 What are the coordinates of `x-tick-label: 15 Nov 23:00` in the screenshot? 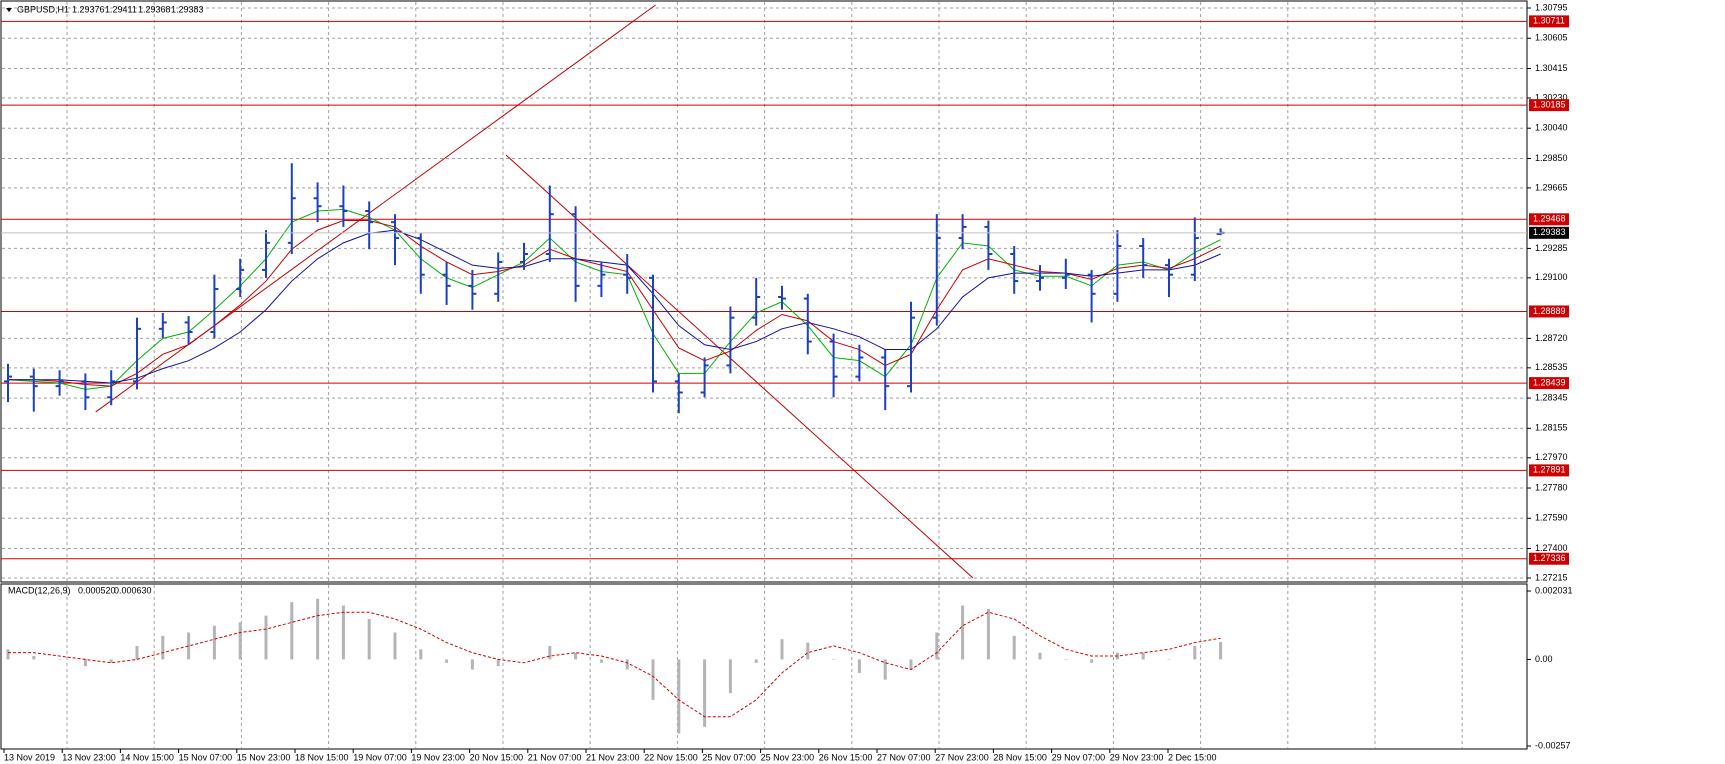 It's located at (264, 757).